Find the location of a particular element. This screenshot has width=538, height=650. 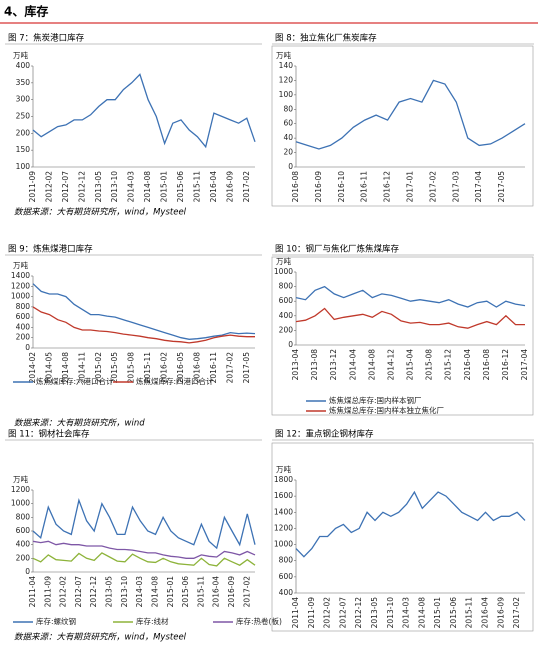

y-tick-label: 40 is located at coordinates (288, 137).